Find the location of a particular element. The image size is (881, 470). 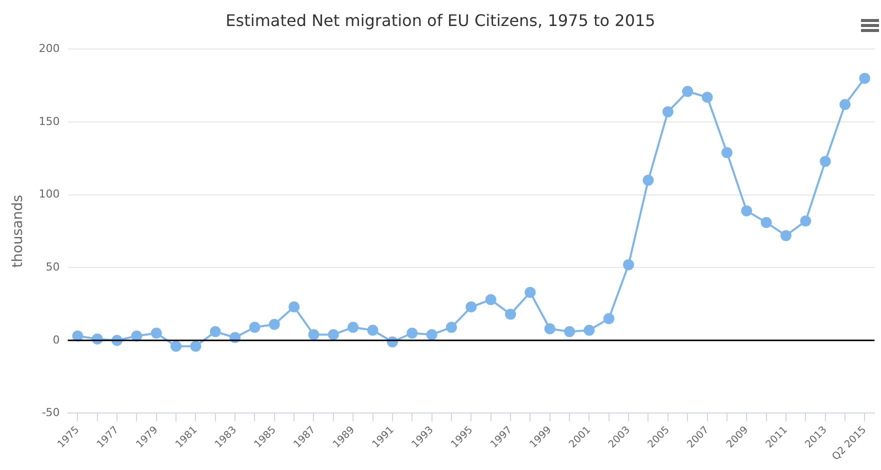

y-tick-label: 0 is located at coordinates (56, 339).